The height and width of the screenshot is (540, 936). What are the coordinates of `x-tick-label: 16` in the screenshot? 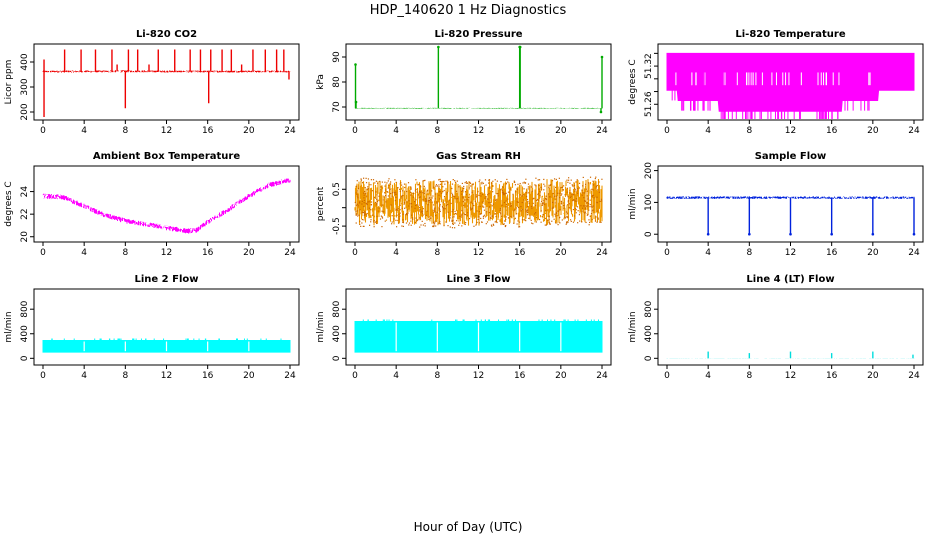 It's located at (520, 253).